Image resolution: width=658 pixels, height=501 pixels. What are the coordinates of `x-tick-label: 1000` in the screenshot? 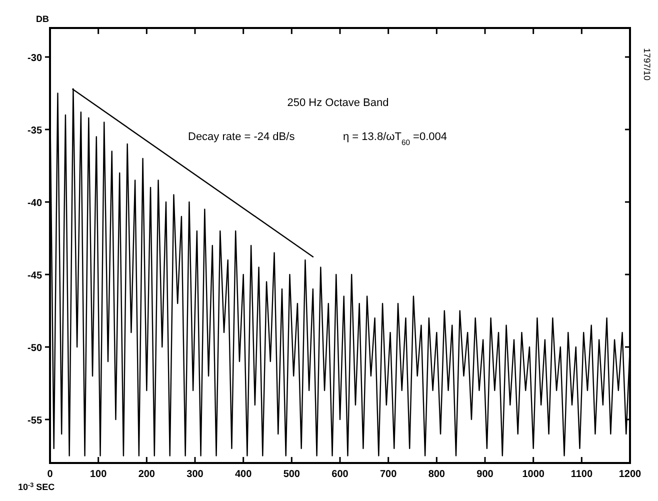 It's located at (533, 474).